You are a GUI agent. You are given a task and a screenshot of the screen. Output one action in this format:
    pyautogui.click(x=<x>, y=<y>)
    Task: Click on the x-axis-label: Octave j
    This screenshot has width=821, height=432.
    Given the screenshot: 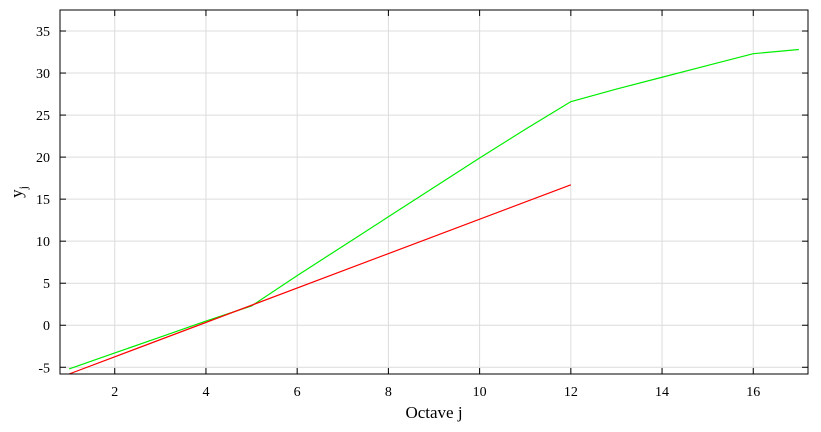 What is the action you would take?
    pyautogui.click(x=433, y=412)
    